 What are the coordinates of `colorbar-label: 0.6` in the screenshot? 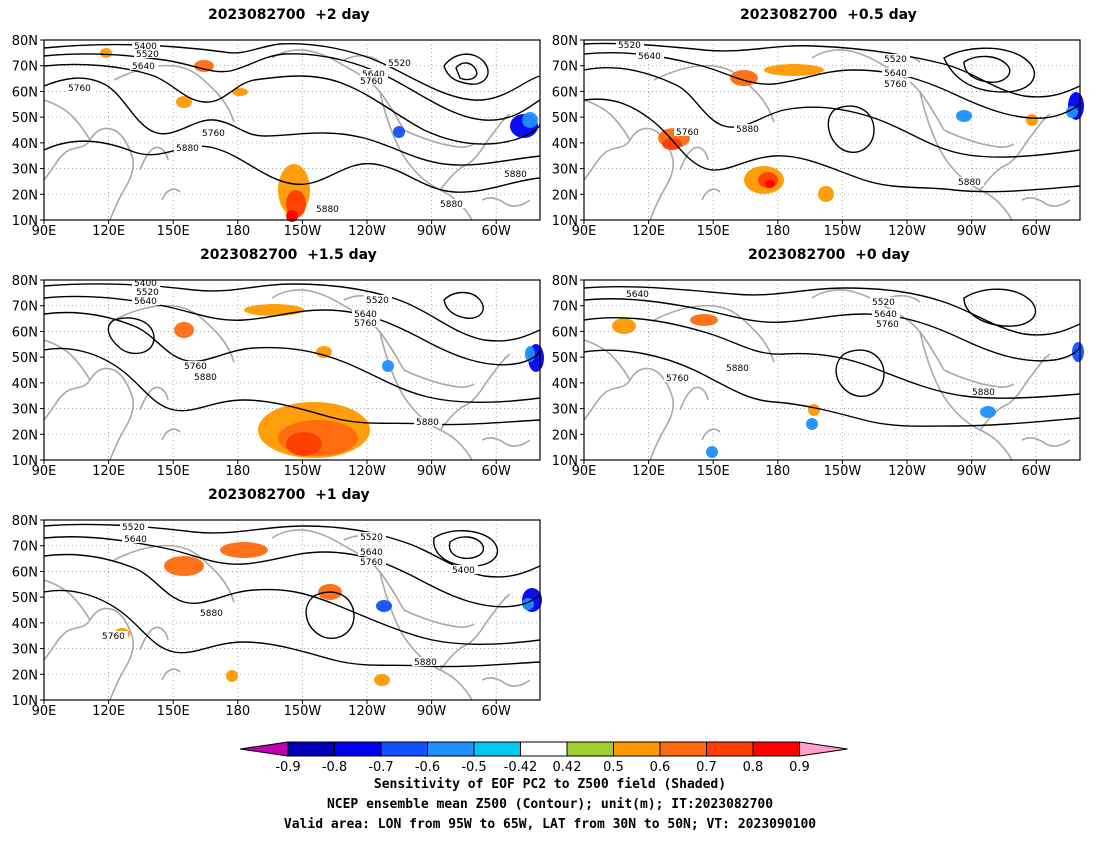 It's located at (660, 767).